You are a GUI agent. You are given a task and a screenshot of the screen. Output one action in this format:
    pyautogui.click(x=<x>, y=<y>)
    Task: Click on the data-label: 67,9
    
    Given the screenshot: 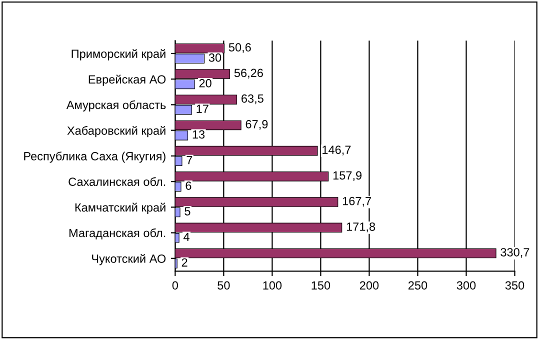 What is the action you would take?
    pyautogui.click(x=257, y=125)
    